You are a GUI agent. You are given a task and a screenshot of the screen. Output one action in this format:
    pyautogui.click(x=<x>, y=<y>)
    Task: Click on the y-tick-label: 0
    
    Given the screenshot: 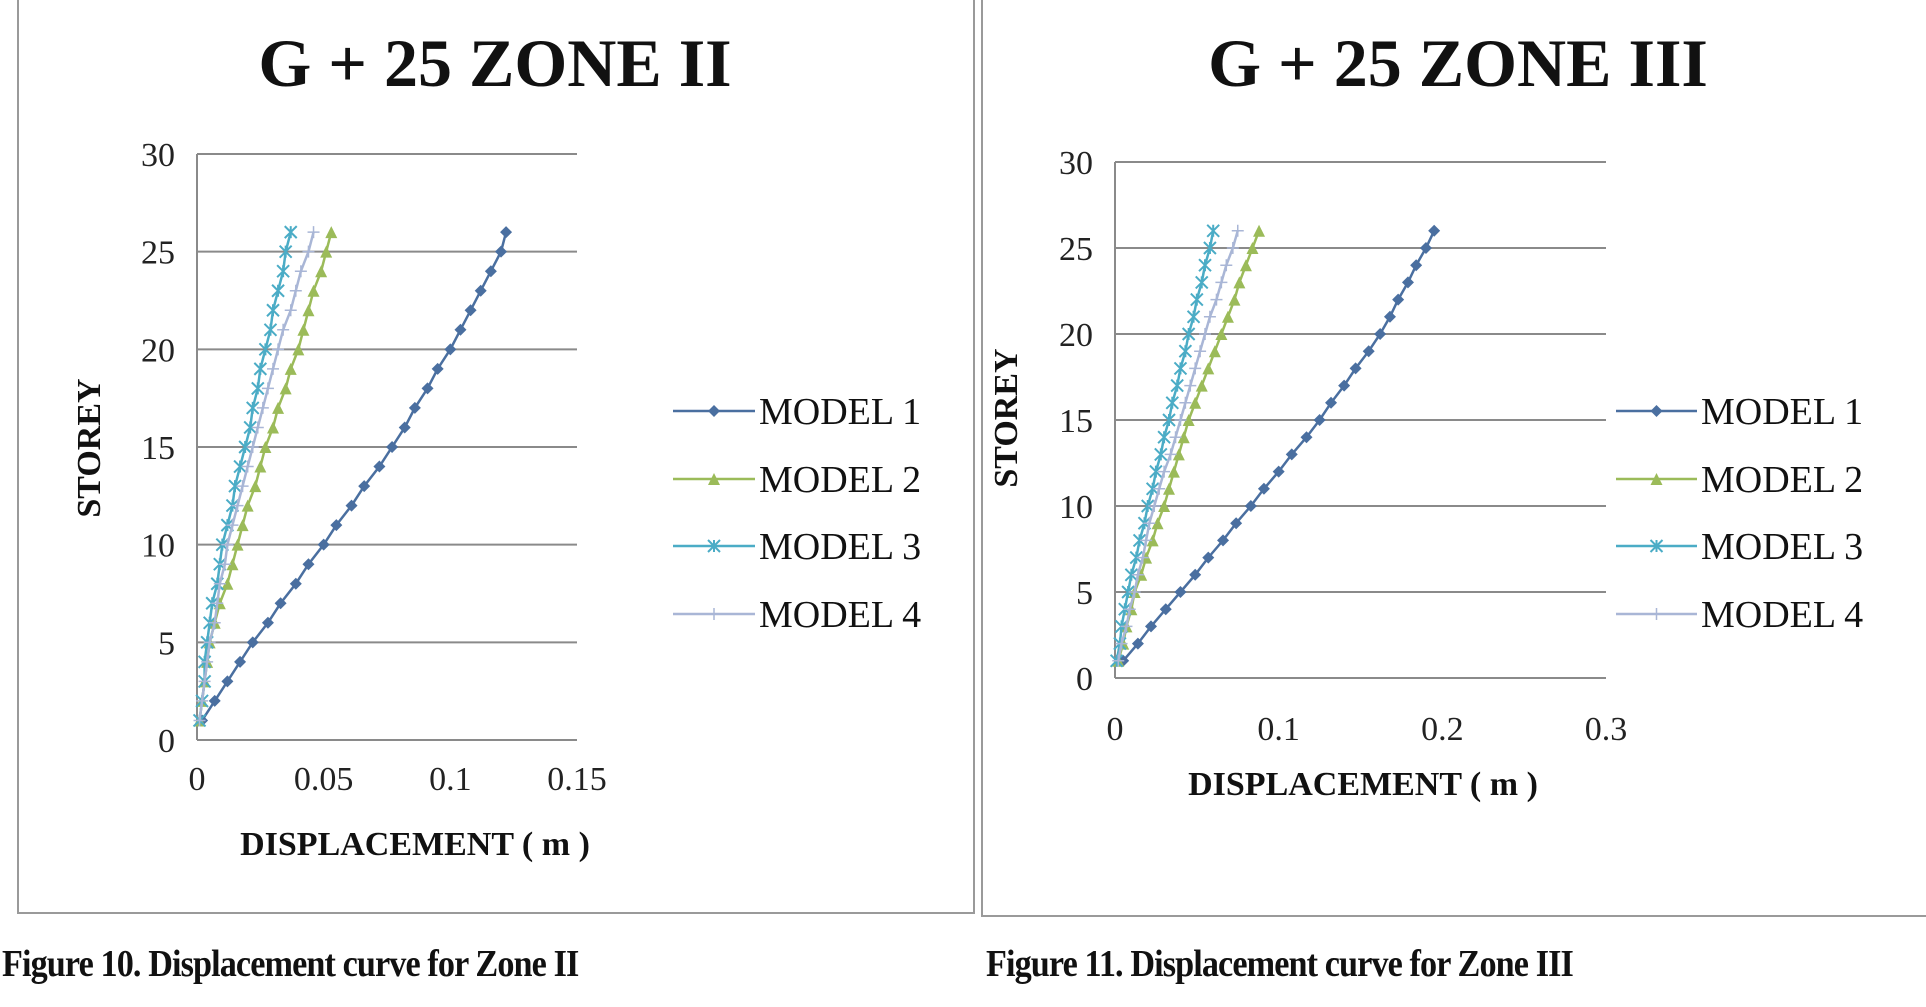 What is the action you would take?
    pyautogui.click(x=166, y=741)
    